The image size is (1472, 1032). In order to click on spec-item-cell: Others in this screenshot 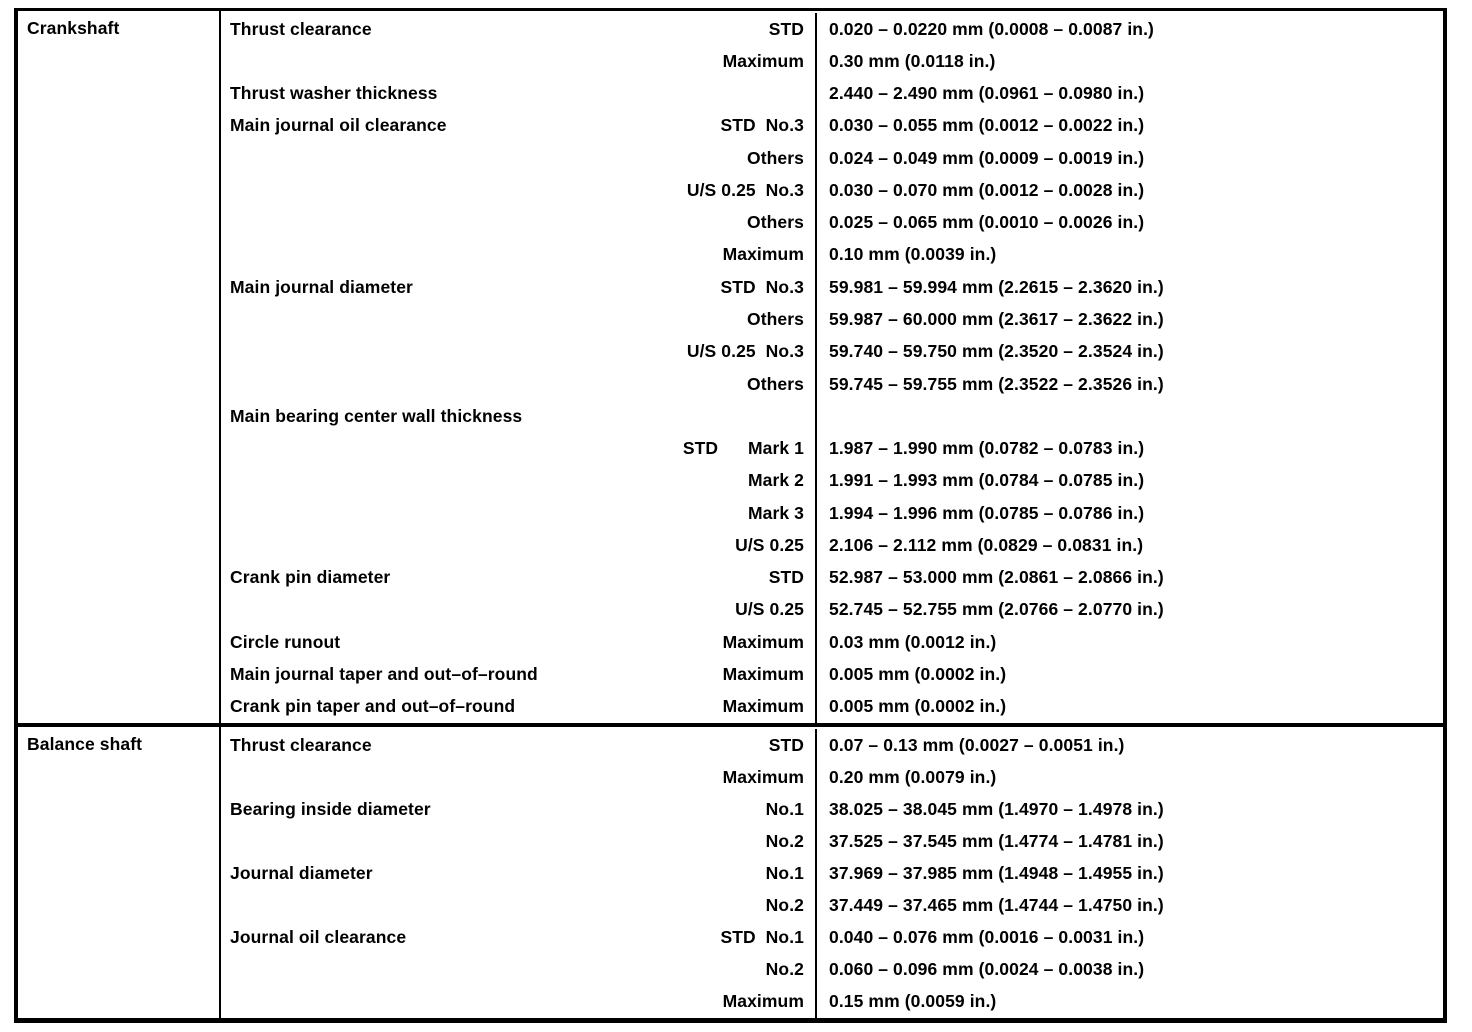, I will do `click(519, 319)`.